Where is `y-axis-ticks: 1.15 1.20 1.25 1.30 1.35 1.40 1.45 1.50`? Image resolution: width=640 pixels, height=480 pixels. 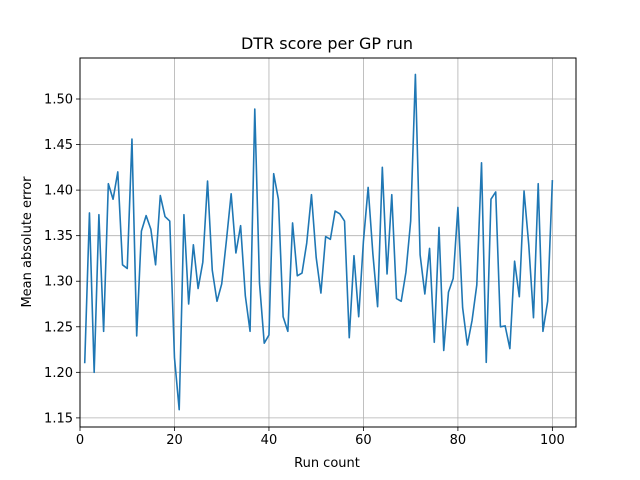
y-axis-ticks: 1.15 1.20 1.25 1.30 1.35 1.40 1.45 1.50 is located at coordinates (62, 259).